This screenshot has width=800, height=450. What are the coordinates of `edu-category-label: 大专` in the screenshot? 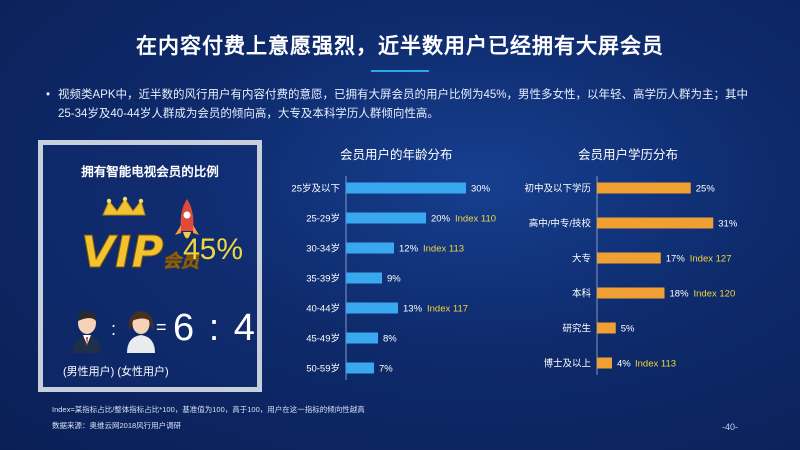 It's located at (581, 259).